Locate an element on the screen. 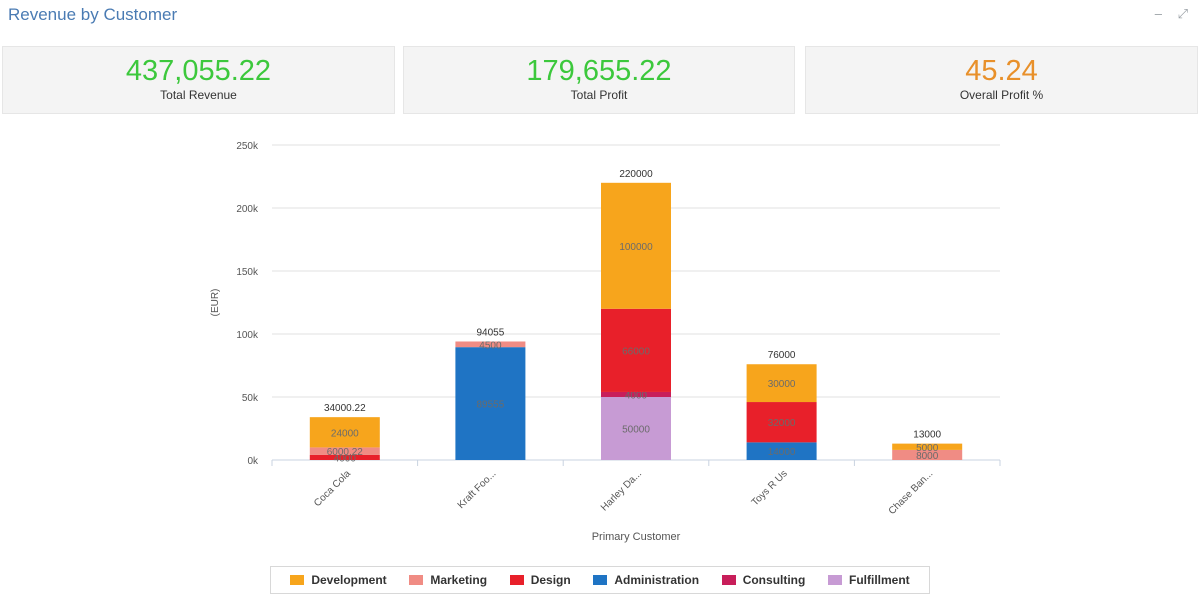  total-label: 94055 is located at coordinates (490, 332).